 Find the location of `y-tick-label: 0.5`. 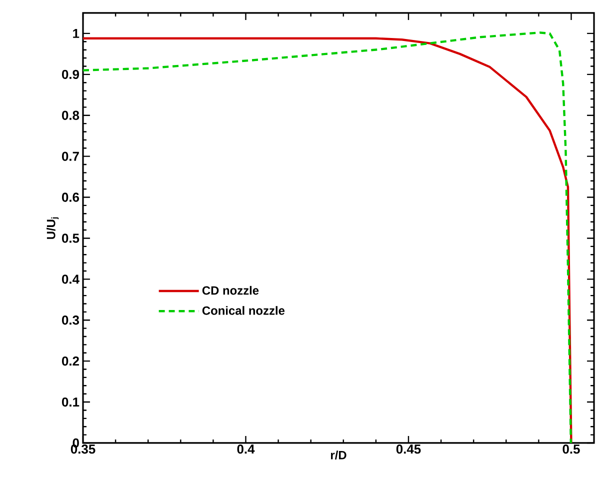

y-tick-label: 0.5 is located at coordinates (71, 238).